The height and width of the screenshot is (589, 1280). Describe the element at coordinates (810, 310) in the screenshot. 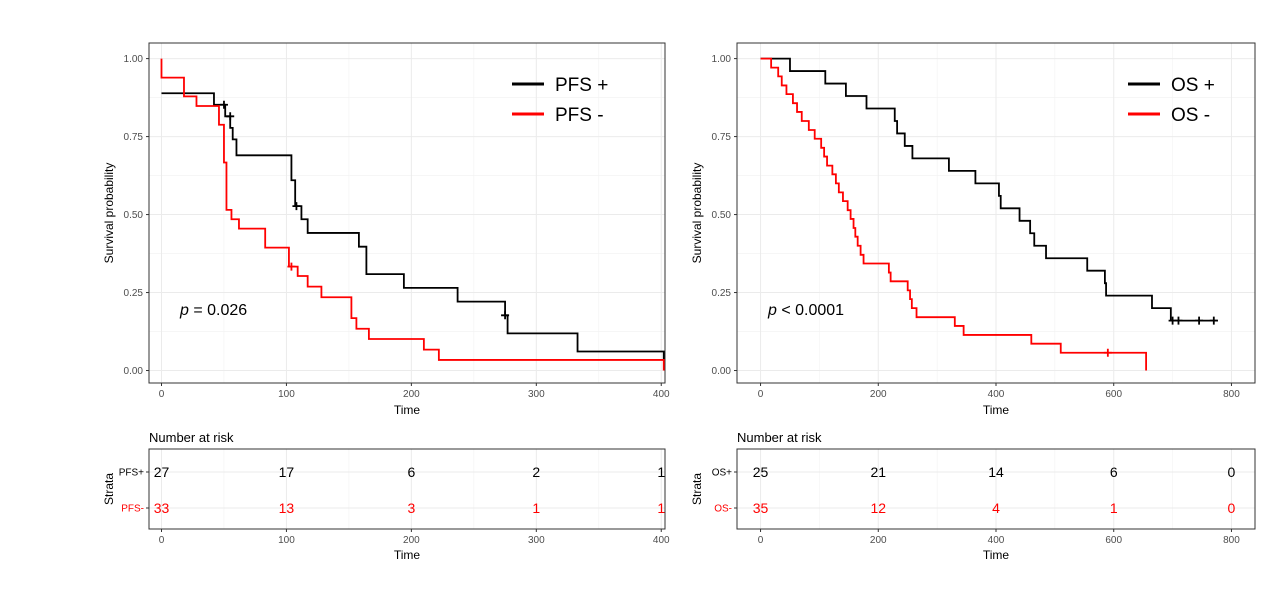

I see `p-value-text: < 0.0001` at that location.